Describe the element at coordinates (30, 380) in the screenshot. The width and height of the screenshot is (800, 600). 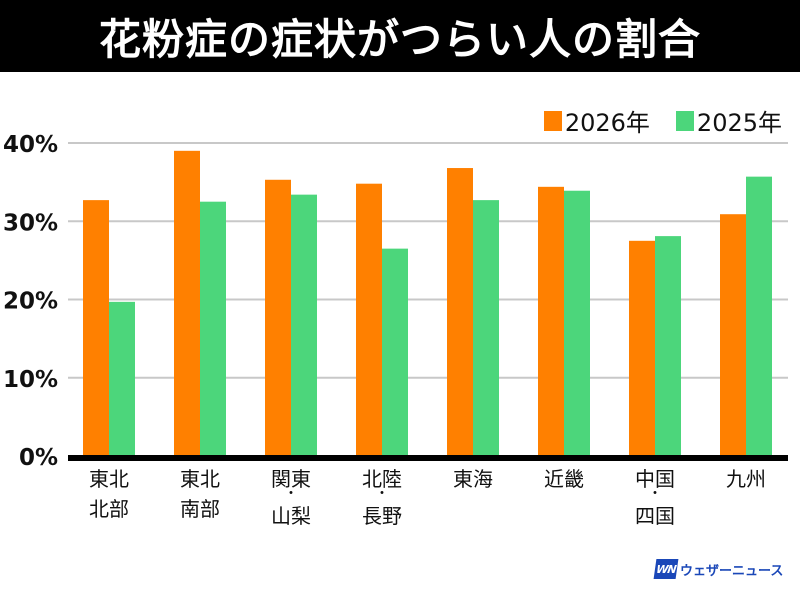
I see `y-tick-label: 10%` at that location.